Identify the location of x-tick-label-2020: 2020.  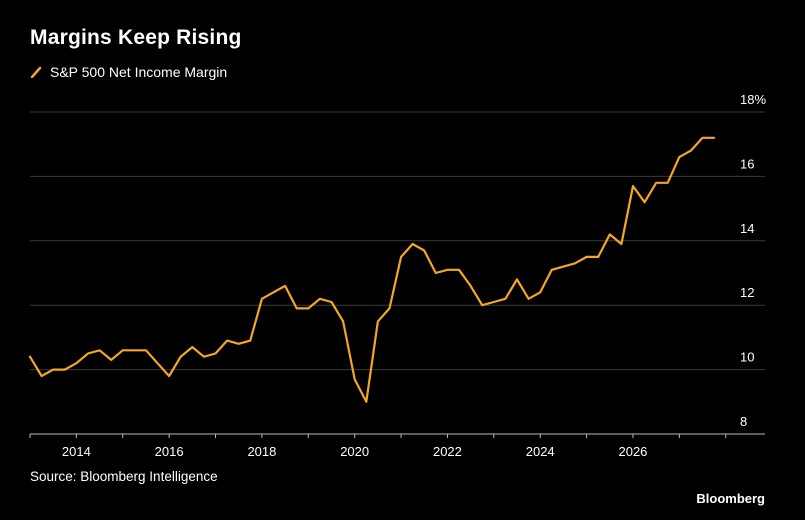
(354, 451).